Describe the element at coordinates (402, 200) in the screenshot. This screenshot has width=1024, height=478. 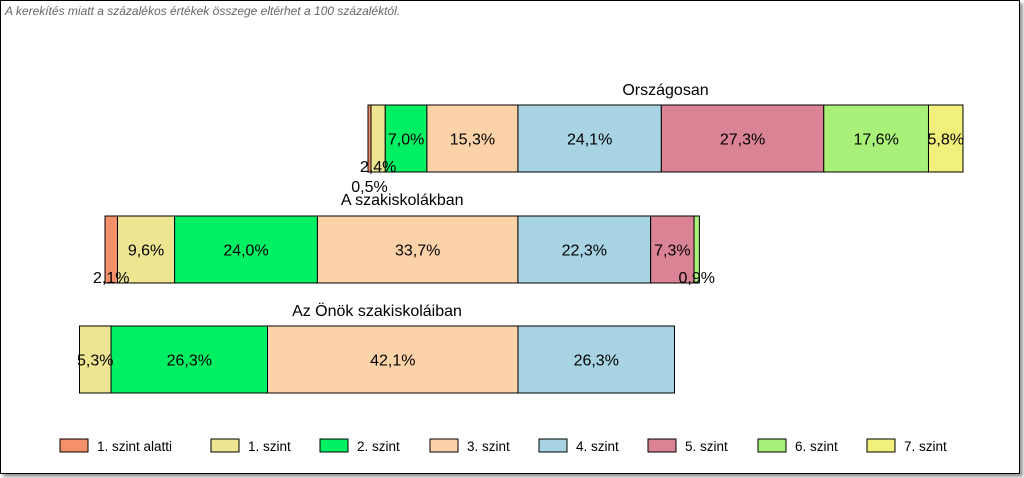
I see `category-title: A szakiskolákban` at that location.